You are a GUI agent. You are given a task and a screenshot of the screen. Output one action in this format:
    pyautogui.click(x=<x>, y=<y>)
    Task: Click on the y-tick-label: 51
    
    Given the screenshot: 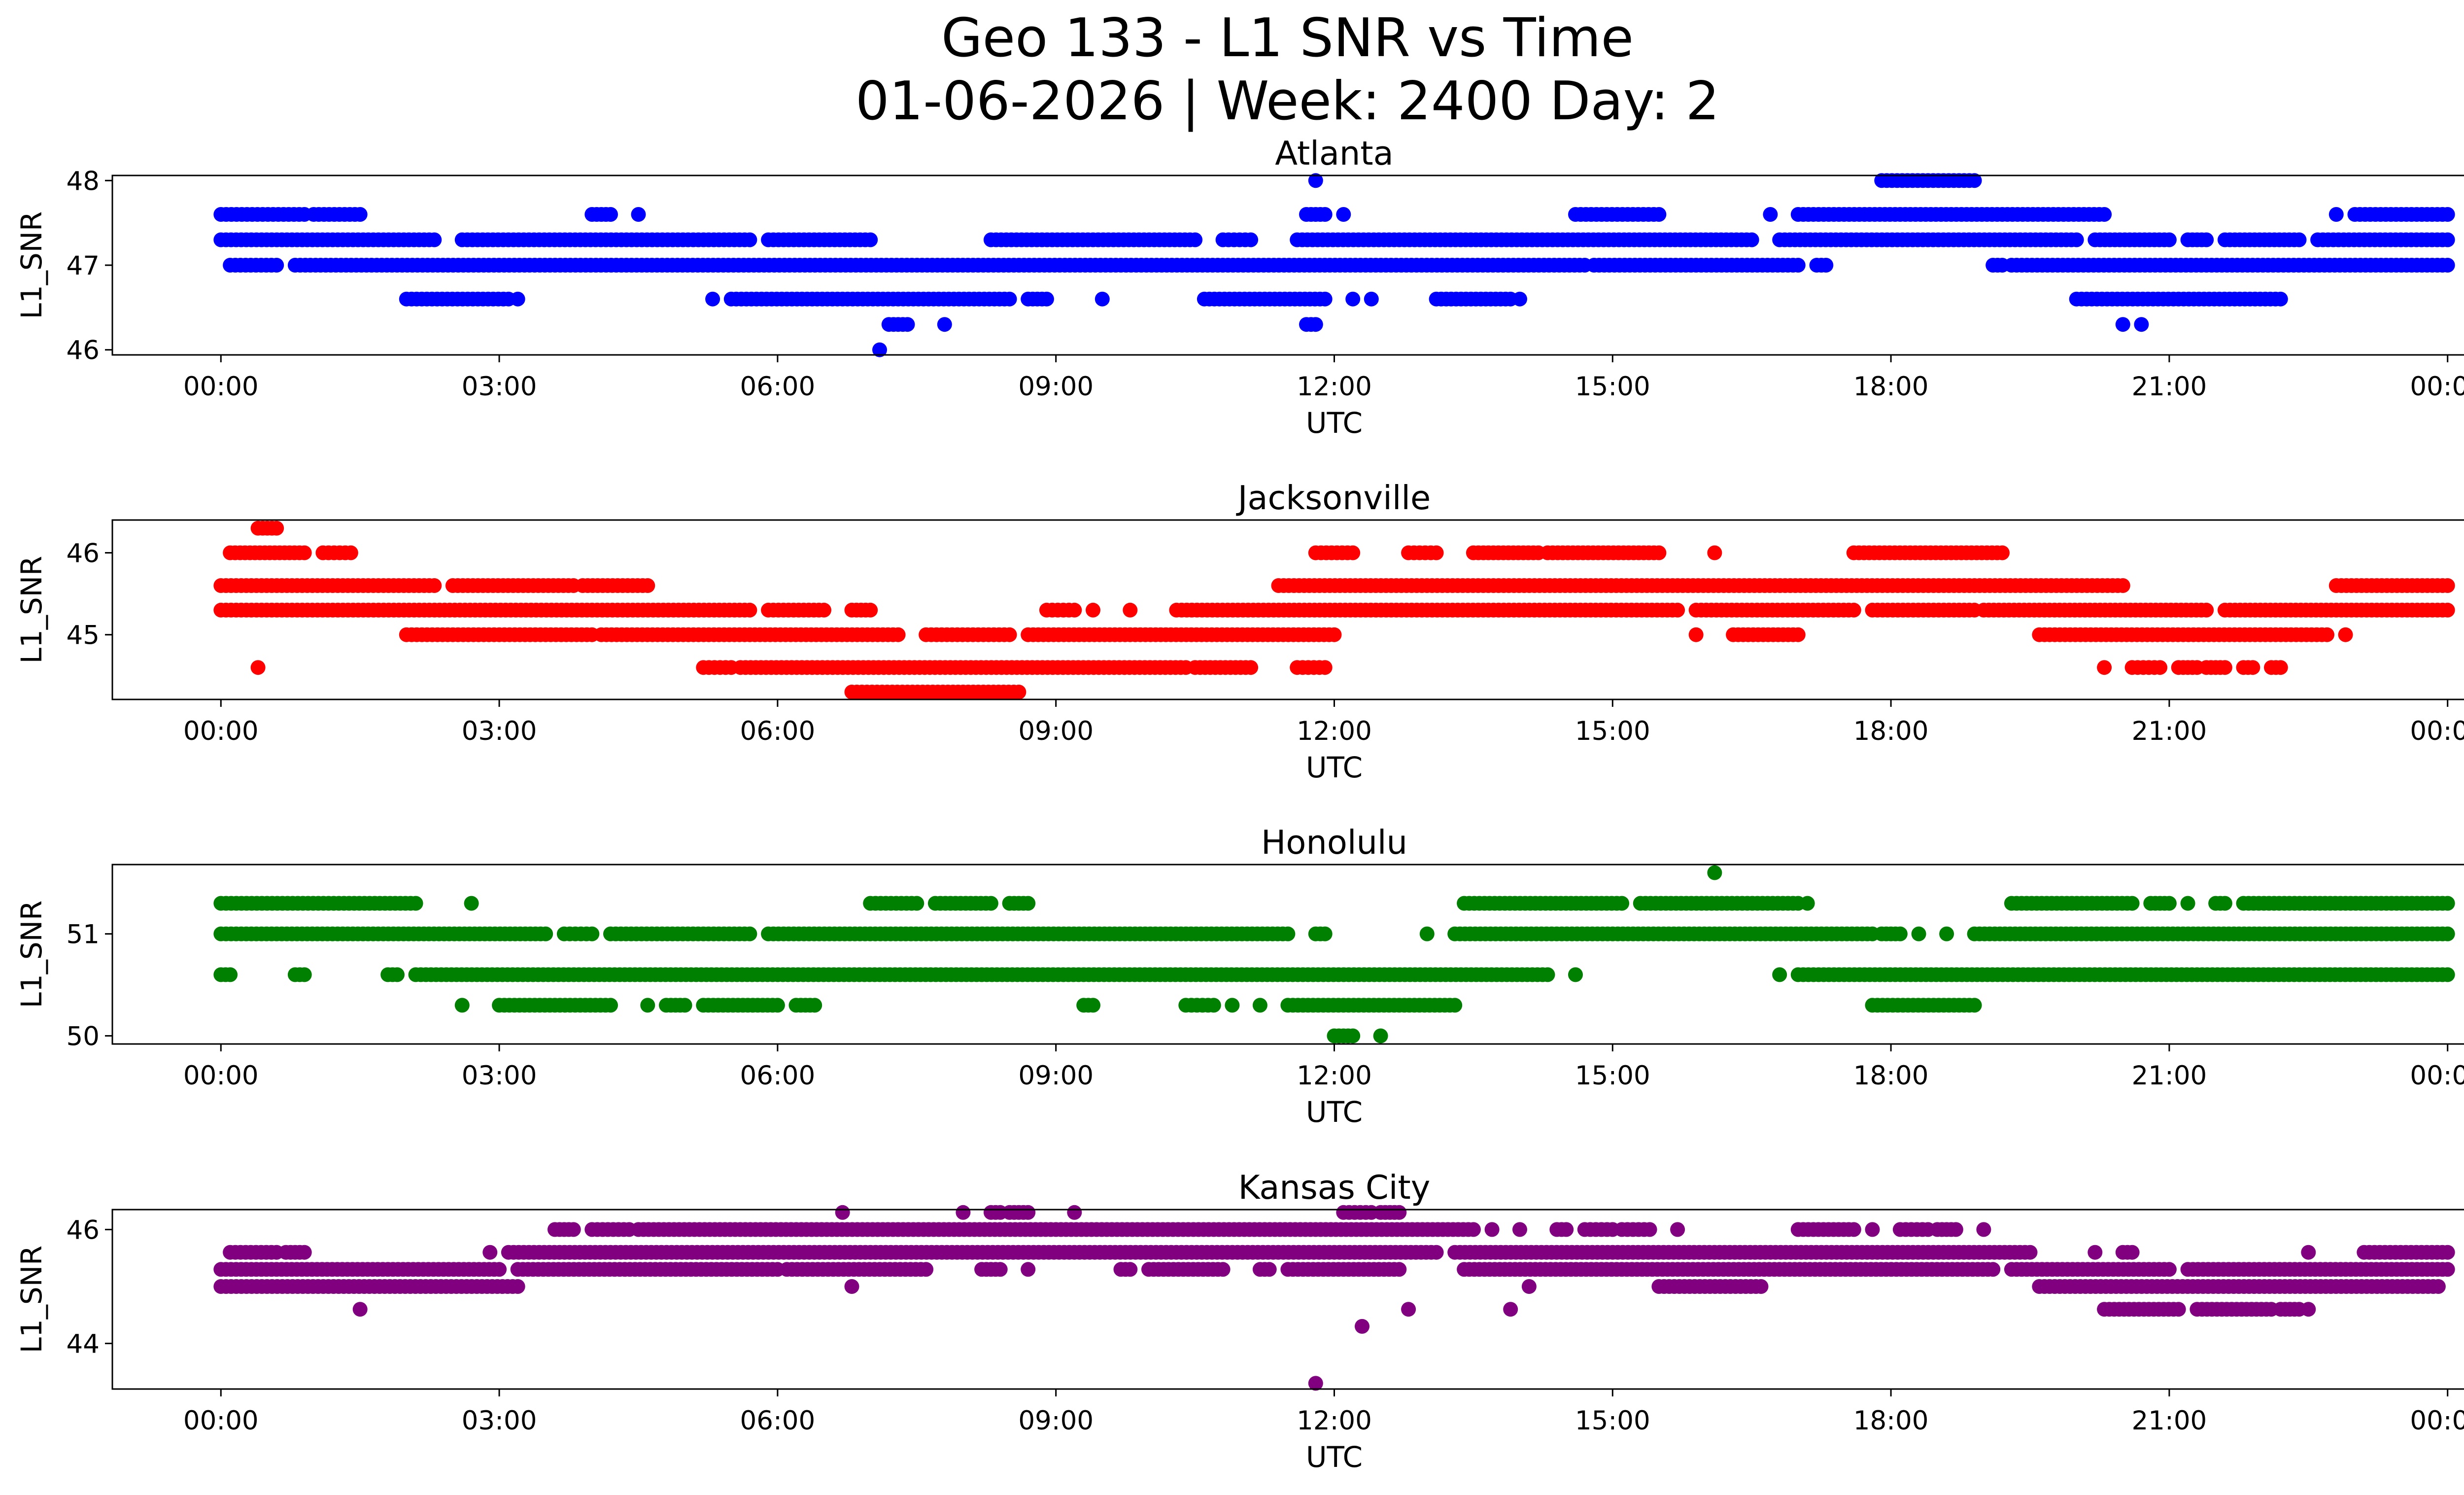 What is the action you would take?
    pyautogui.click(x=83, y=935)
    